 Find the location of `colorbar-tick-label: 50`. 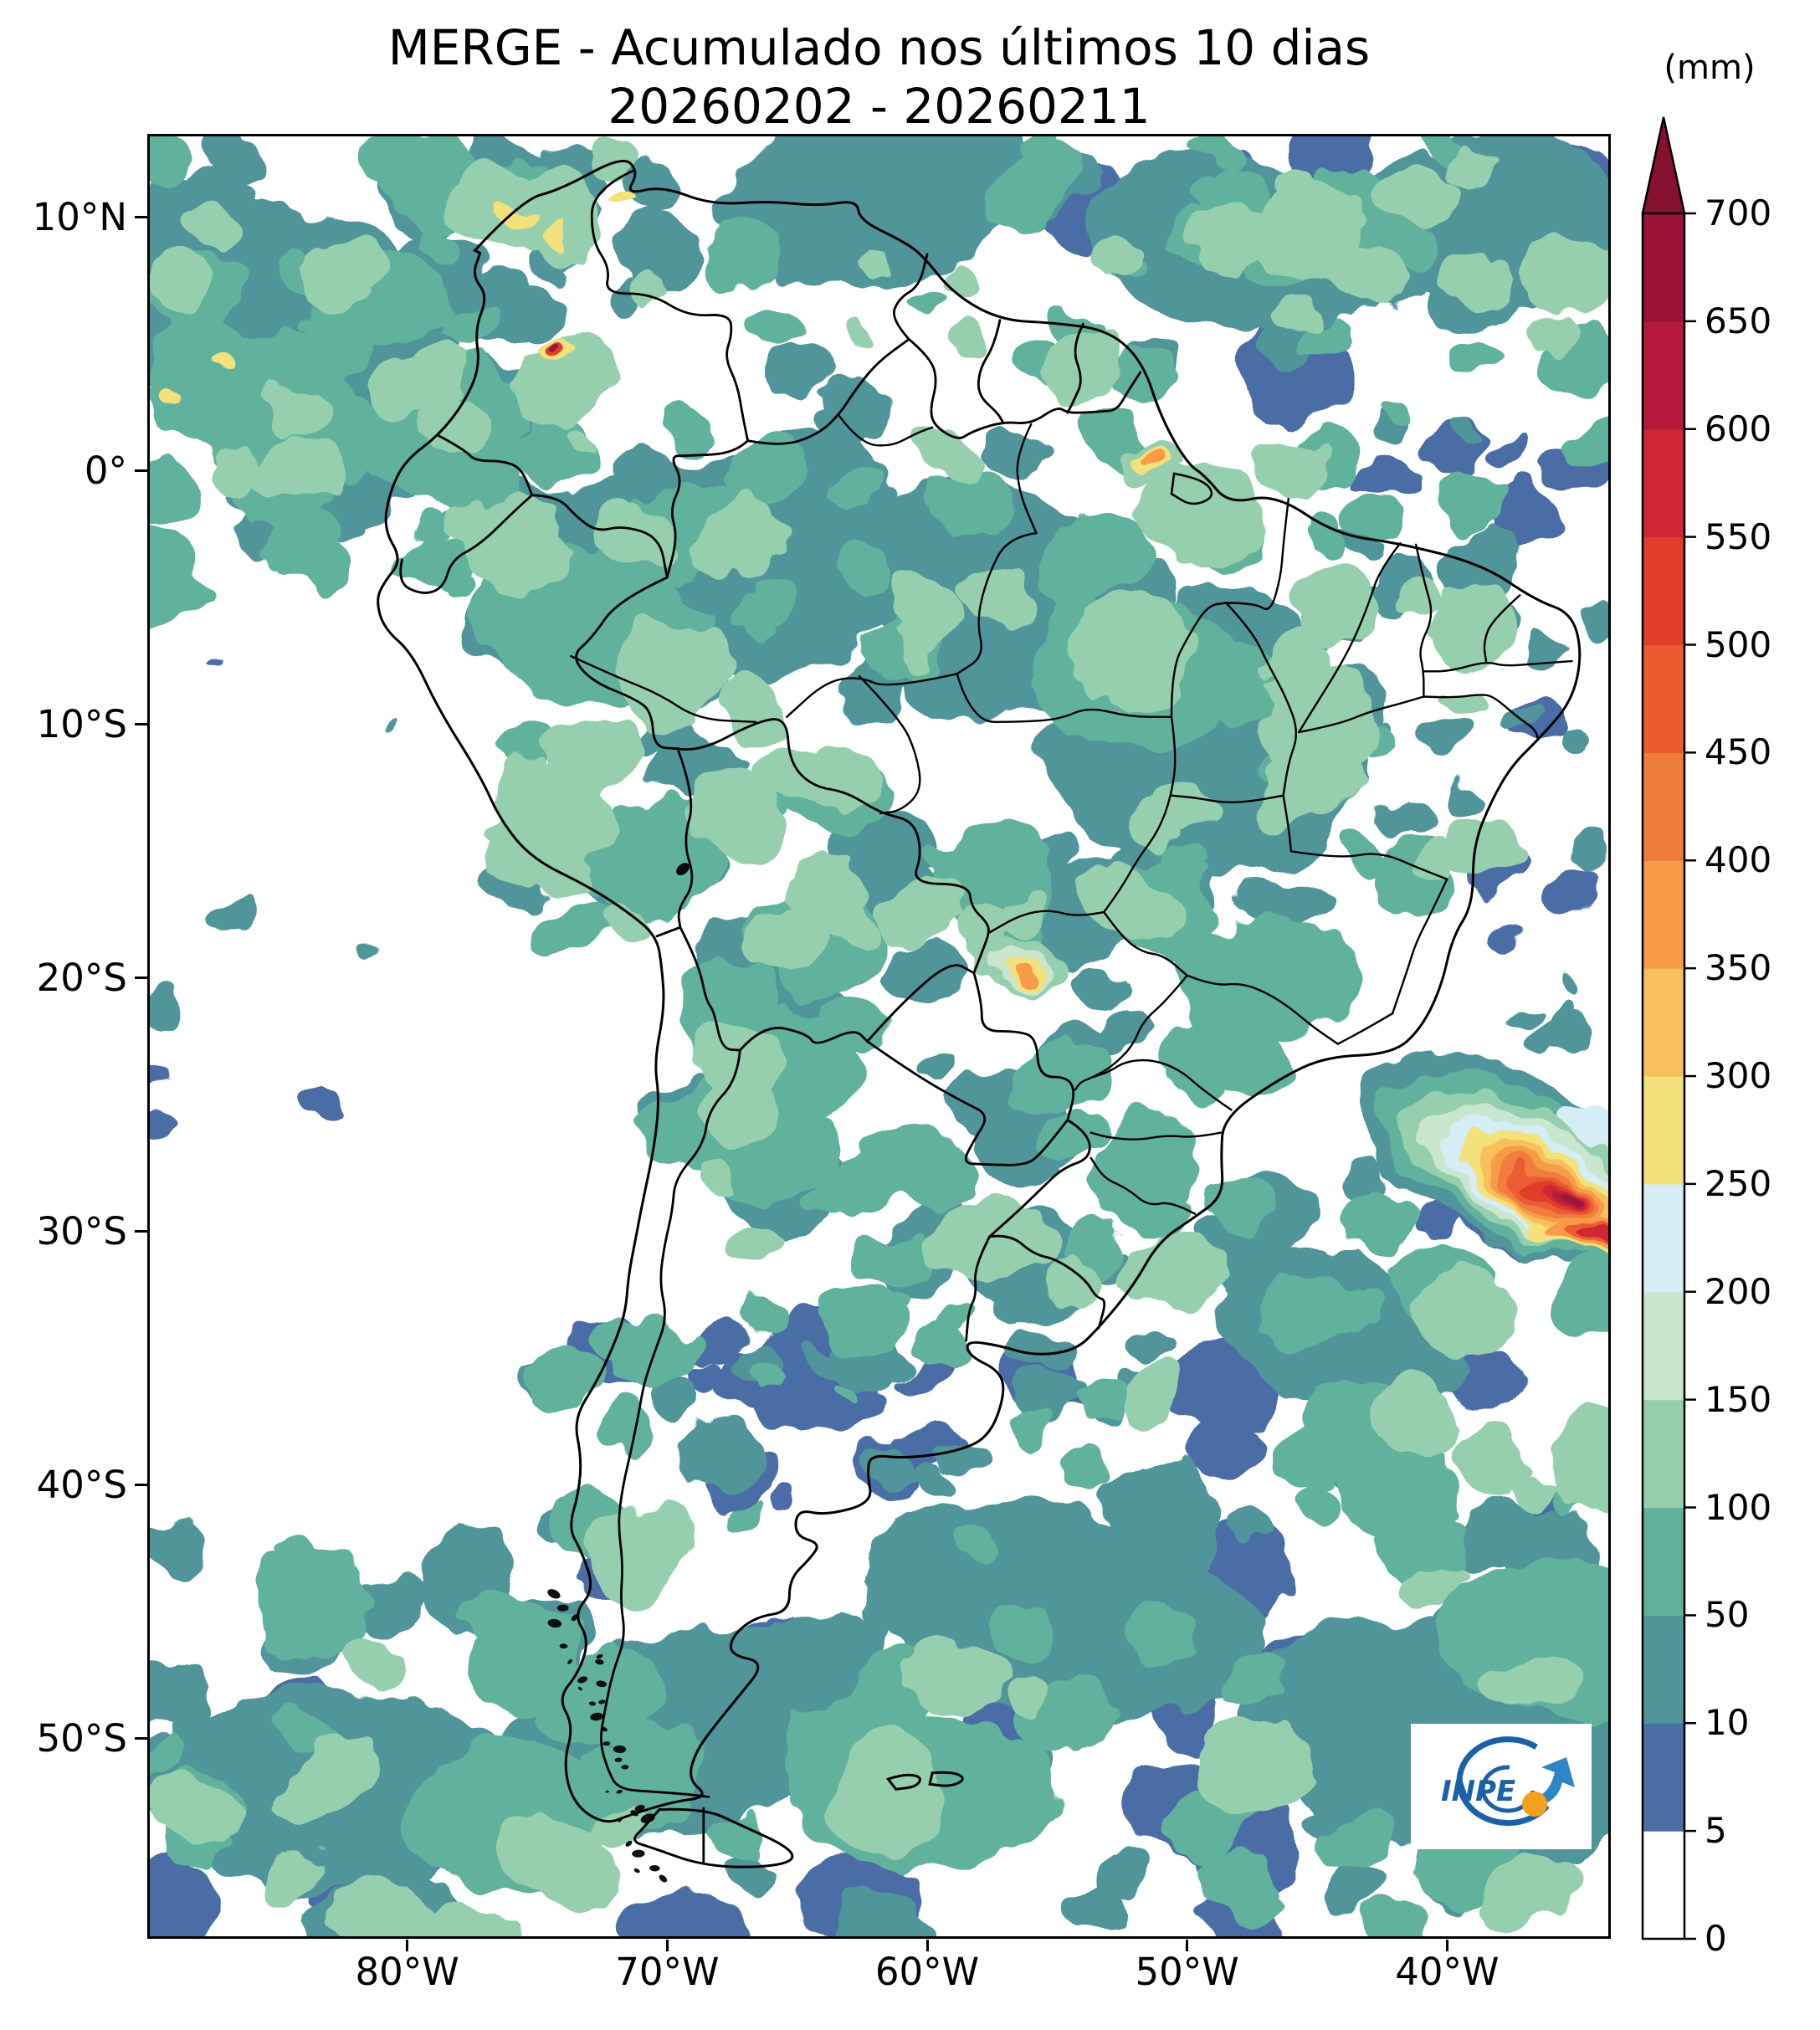

colorbar-tick-label: 50 is located at coordinates (1728, 1615).